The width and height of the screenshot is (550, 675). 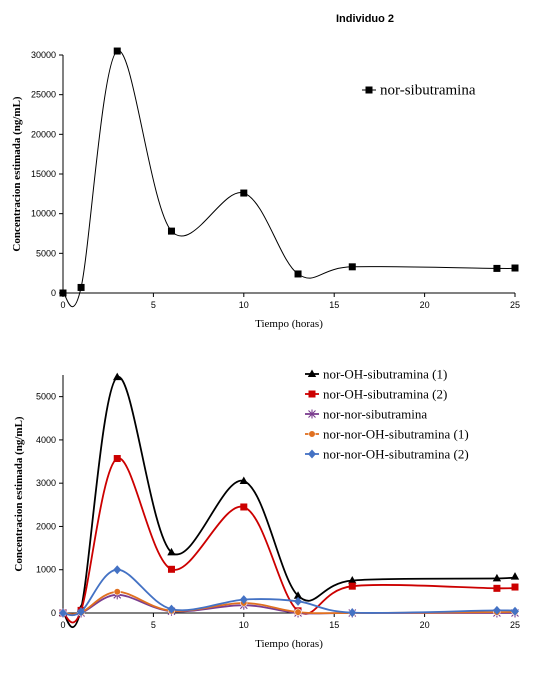 What do you see at coordinates (396, 454) in the screenshot?
I see `legend-label: nor-nor-OH-sibutramina (2)` at bounding box center [396, 454].